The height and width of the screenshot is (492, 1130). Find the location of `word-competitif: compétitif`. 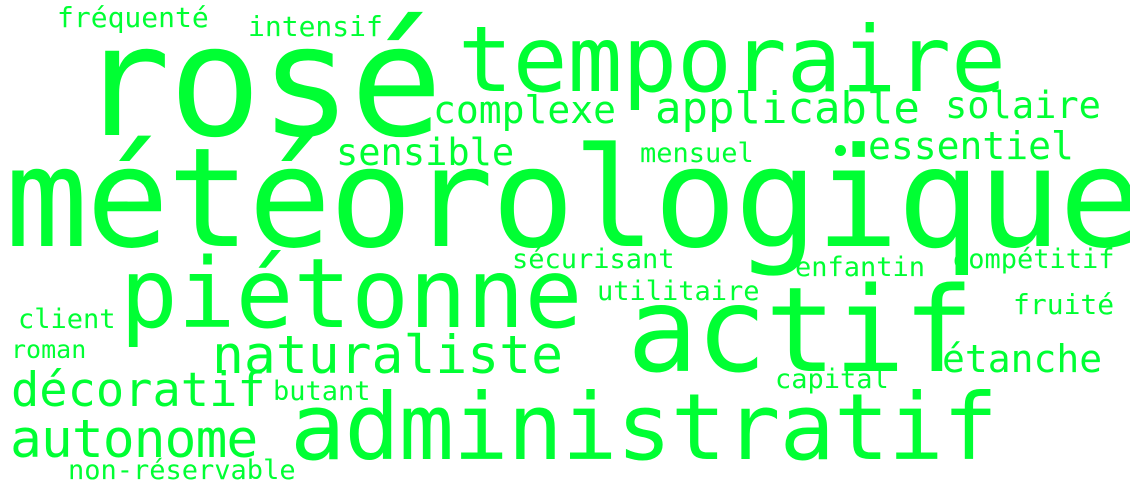

word-competitif: compétitif is located at coordinates (1033, 259).